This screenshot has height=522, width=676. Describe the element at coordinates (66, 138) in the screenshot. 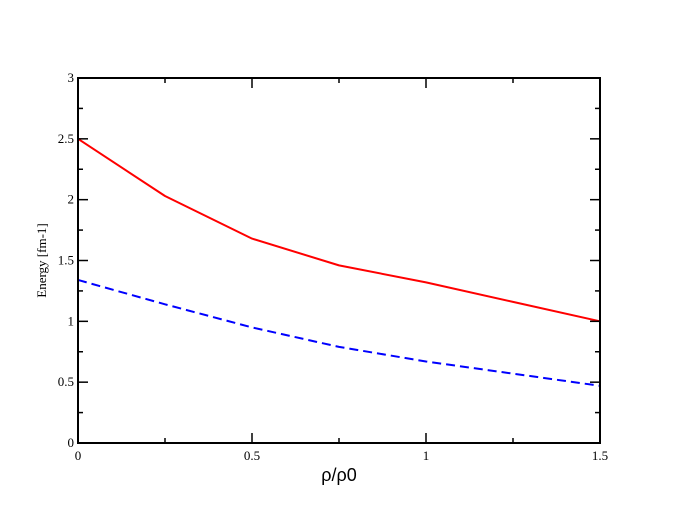

I see `y-tick-label: 2.5` at that location.